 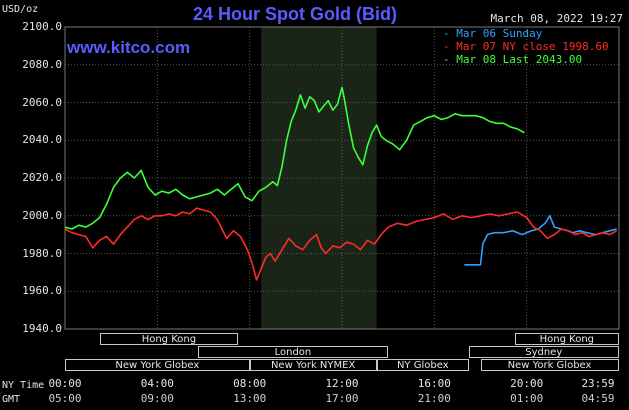 I want to click on x-tick-label-ny: 12:00, so click(x=342, y=383).